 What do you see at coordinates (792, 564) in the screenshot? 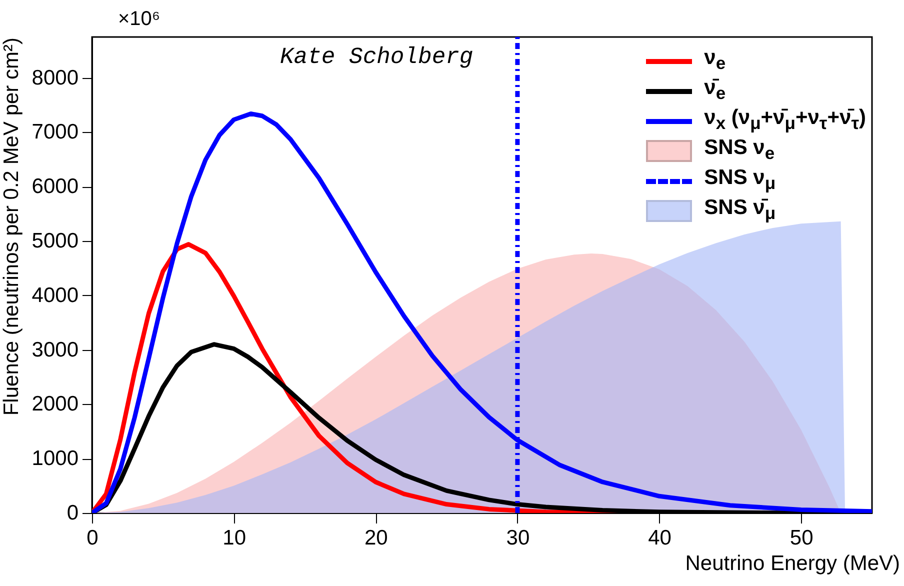
I see `x-axis-title: Neutrino Energy (MeV)` at bounding box center [792, 564].